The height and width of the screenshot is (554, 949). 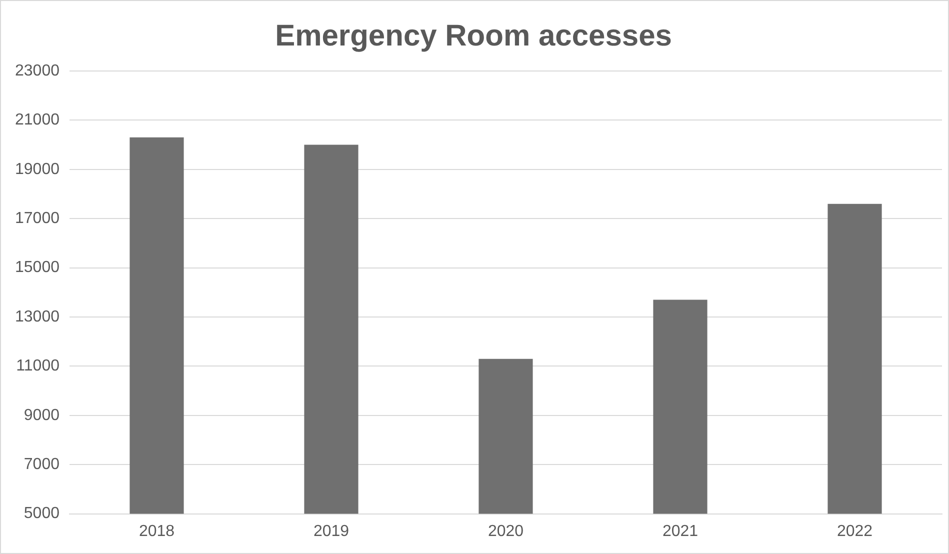 I want to click on x-tick-label: 2018, so click(x=156, y=531).